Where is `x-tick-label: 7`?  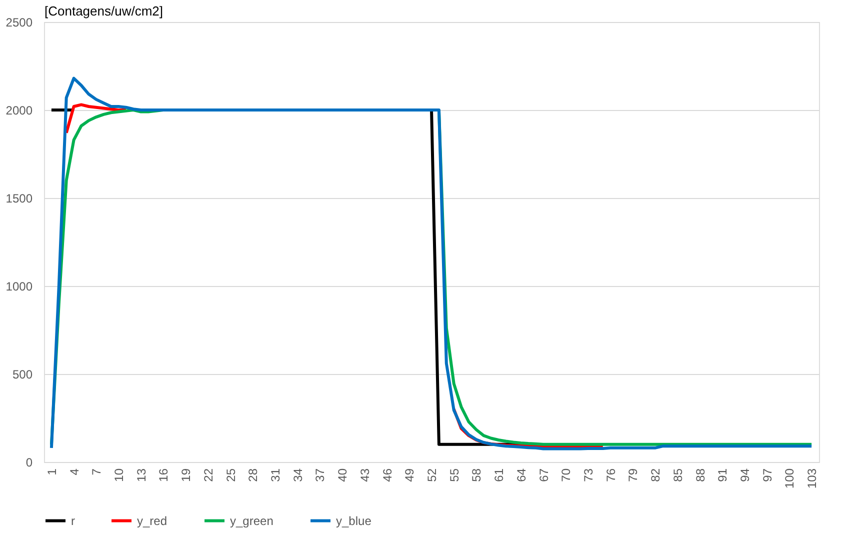
x-tick-label: 7 is located at coordinates (97, 472).